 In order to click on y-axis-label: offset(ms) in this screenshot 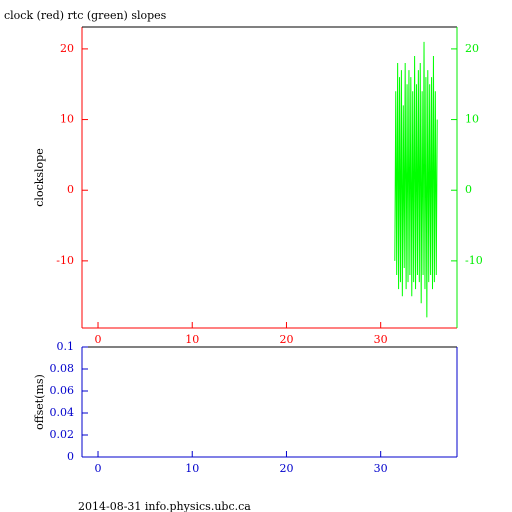, I will do `click(39, 402)`.